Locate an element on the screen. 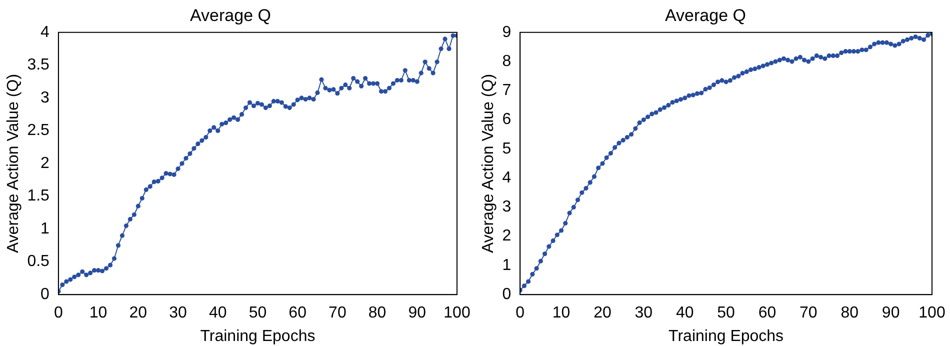 The height and width of the screenshot is (346, 950). y-tick-label: 8 is located at coordinates (507, 61).